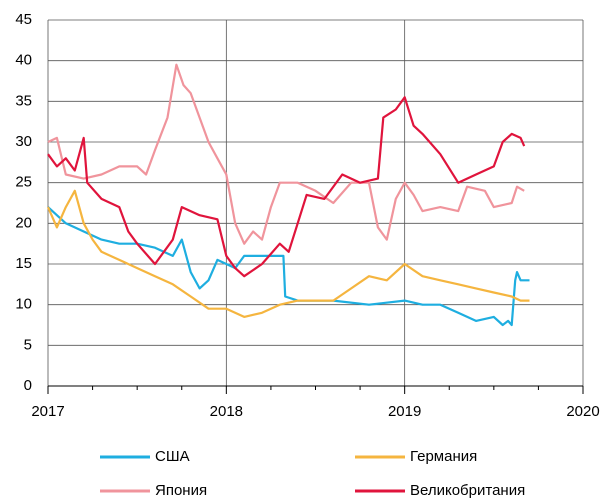 The height and width of the screenshot is (501, 609). Describe the element at coordinates (23, 19) in the screenshot. I see `y-tick-label: 45` at that location.